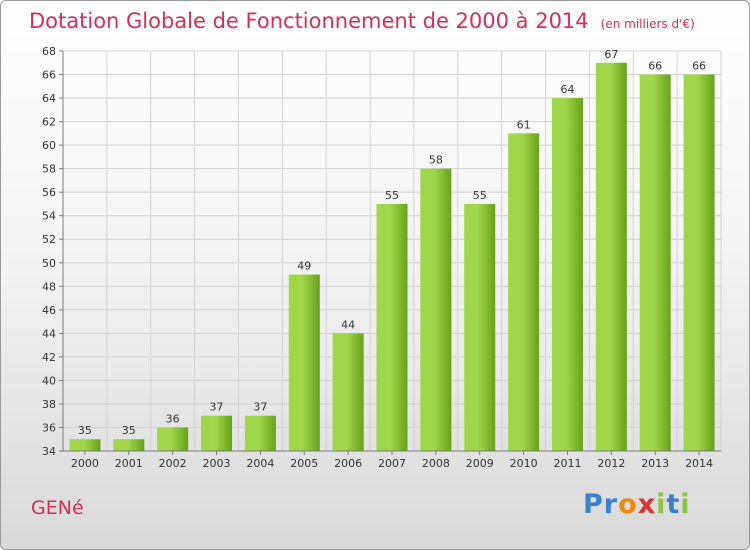  What do you see at coordinates (655, 463) in the screenshot?
I see `x-tick-label: 2013` at bounding box center [655, 463].